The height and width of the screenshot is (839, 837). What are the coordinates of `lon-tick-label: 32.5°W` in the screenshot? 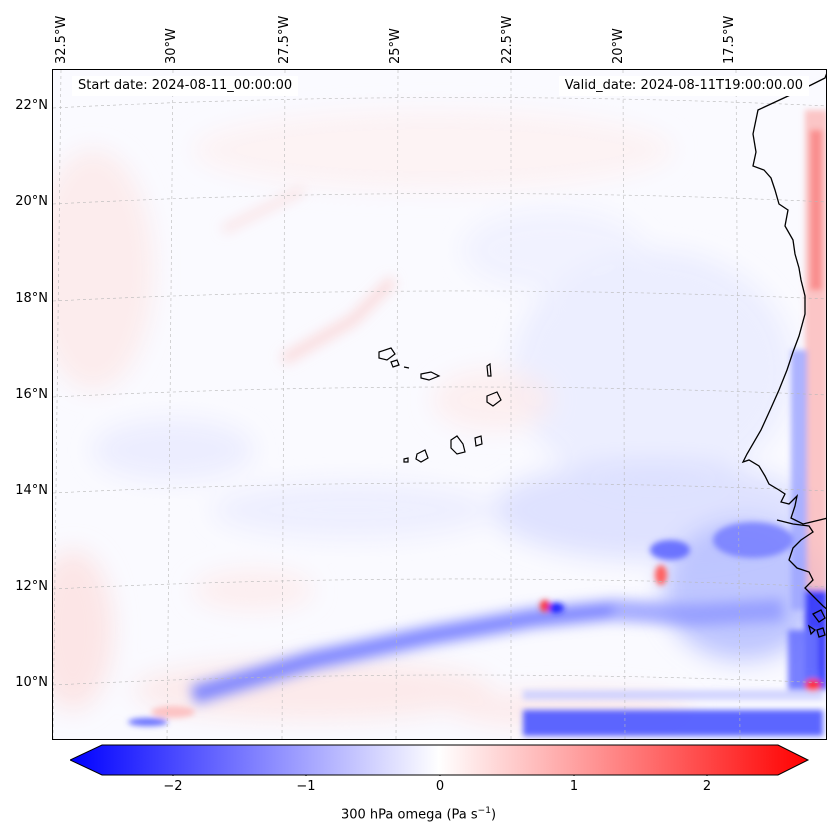 It's located at (61, 39).